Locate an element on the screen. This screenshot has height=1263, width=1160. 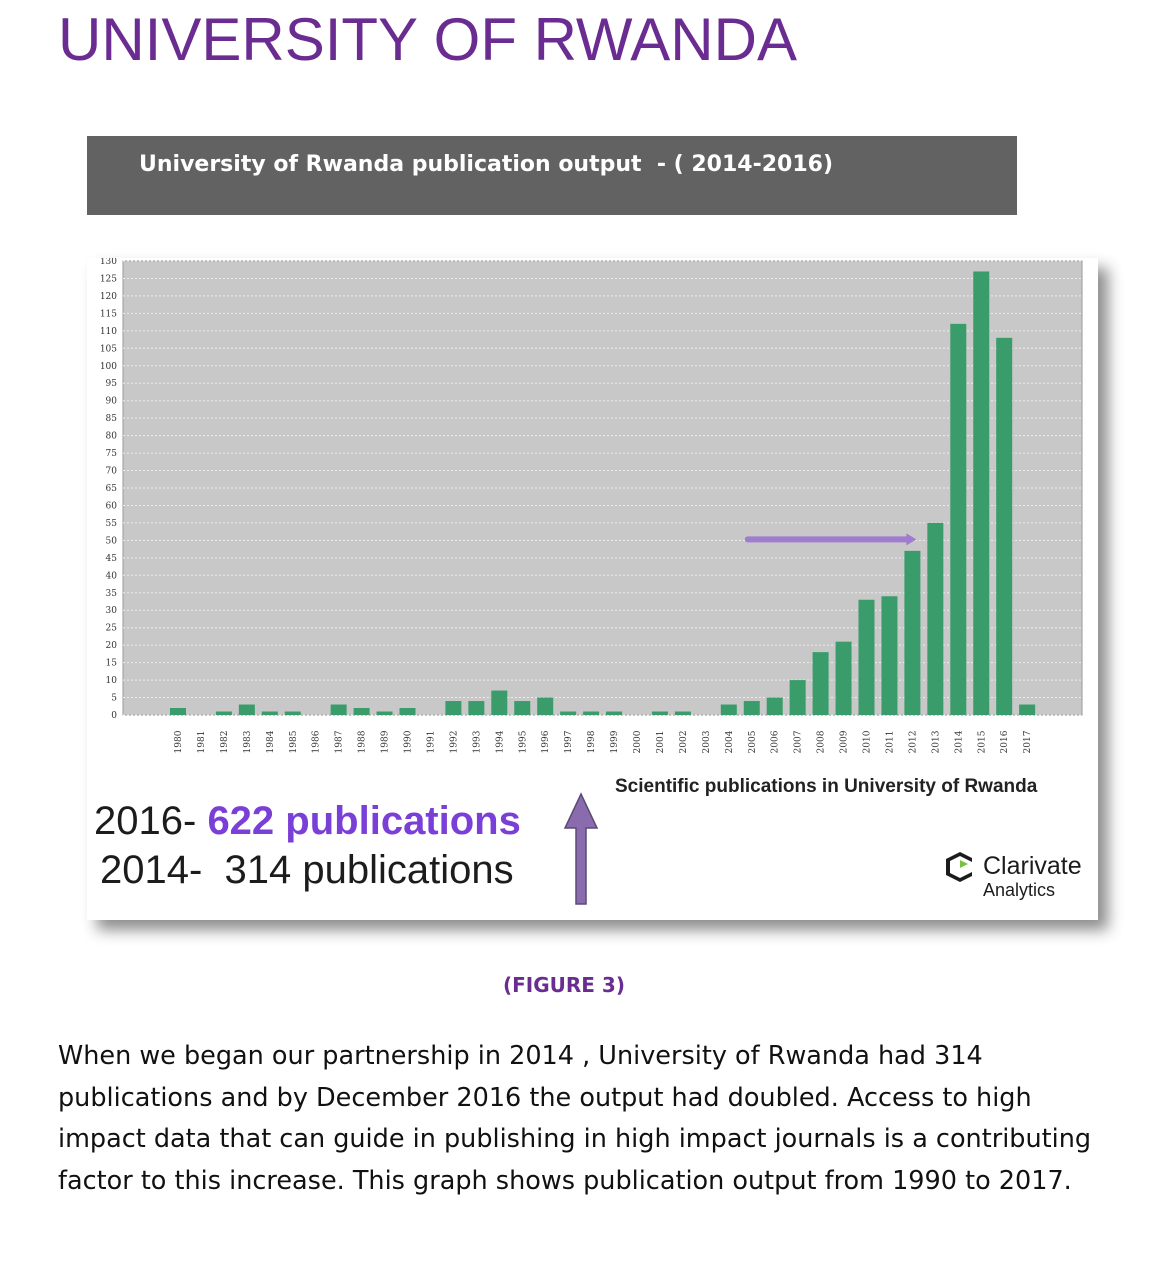
x-tick-label: 1987 is located at coordinates (340, 741).